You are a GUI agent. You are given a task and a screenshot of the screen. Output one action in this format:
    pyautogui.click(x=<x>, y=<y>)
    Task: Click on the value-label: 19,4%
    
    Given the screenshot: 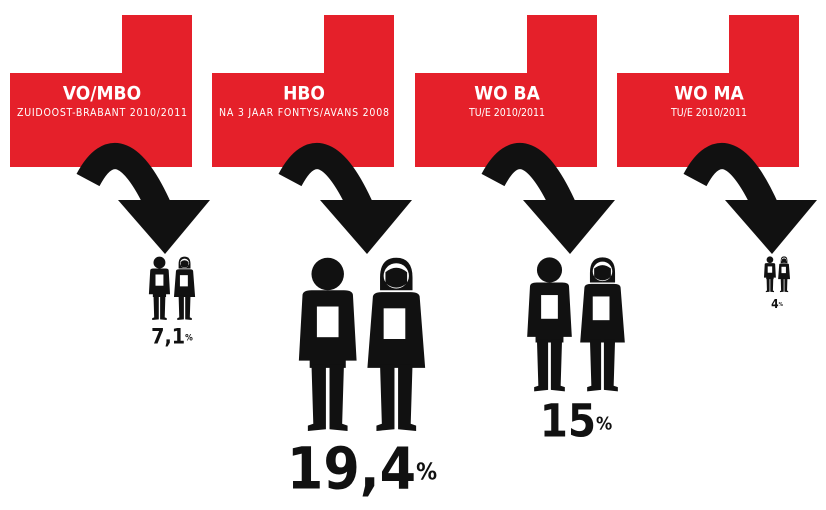 What is the action you would take?
    pyautogui.click(x=362, y=469)
    